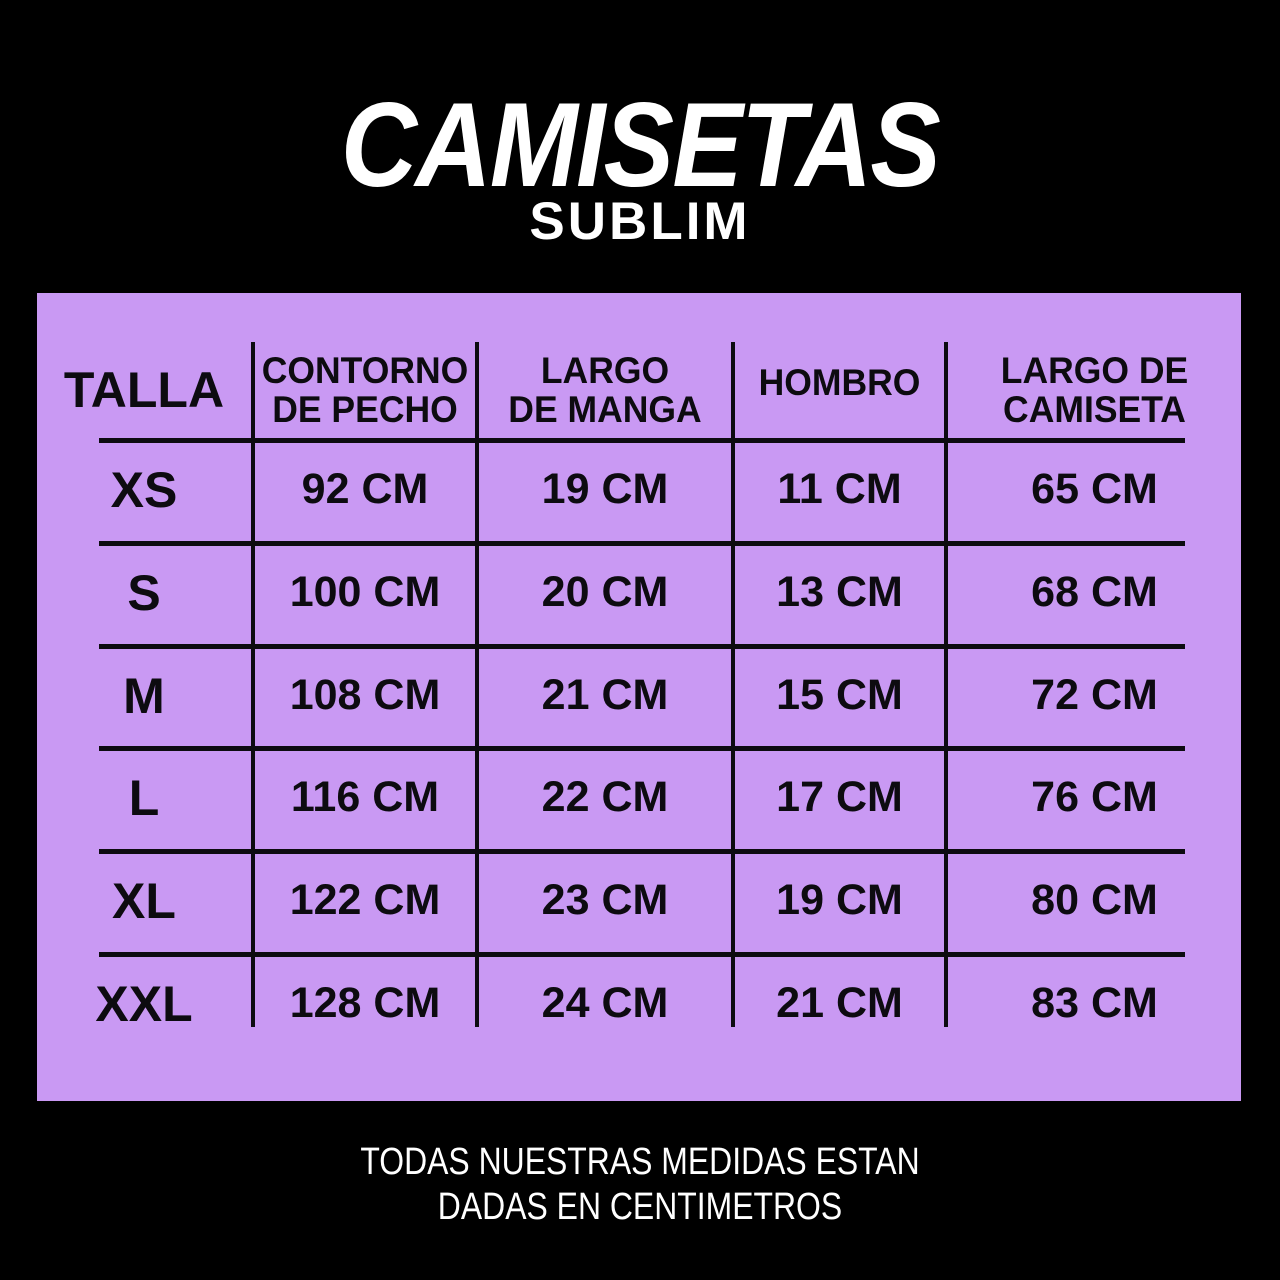 This screenshot has height=1280, width=1280. What do you see at coordinates (839, 900) in the screenshot?
I see `shoulder-value: 19 CM` at bounding box center [839, 900].